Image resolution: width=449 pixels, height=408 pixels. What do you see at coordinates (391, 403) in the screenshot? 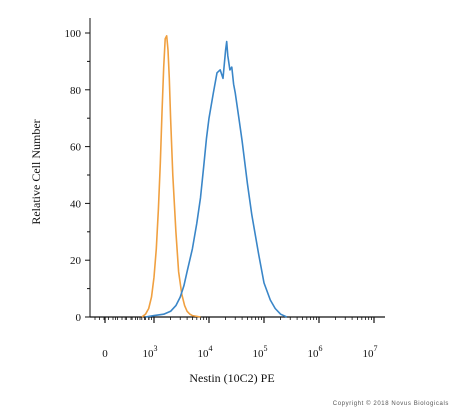
I see `copyright-notice: Copyright © 2018 Novus Biologicals` at bounding box center [391, 403].